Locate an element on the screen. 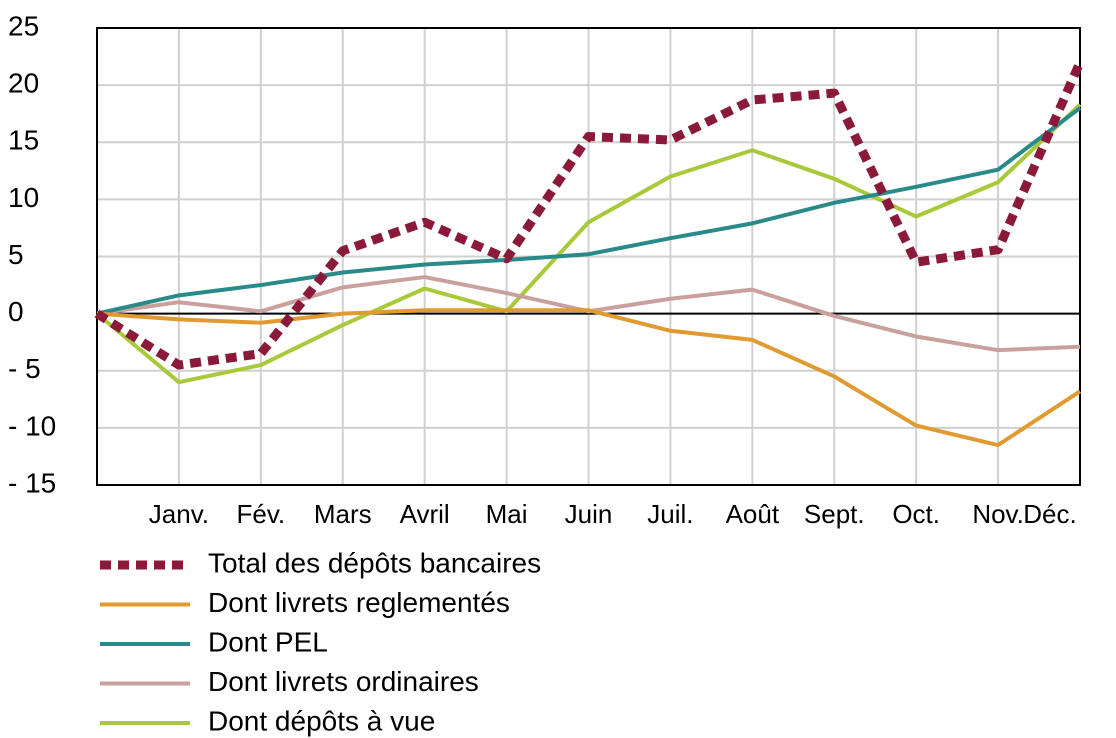 Image resolution: width=1116 pixels, height=738 pixels. y-tick-label: - 15 is located at coordinates (32, 482).